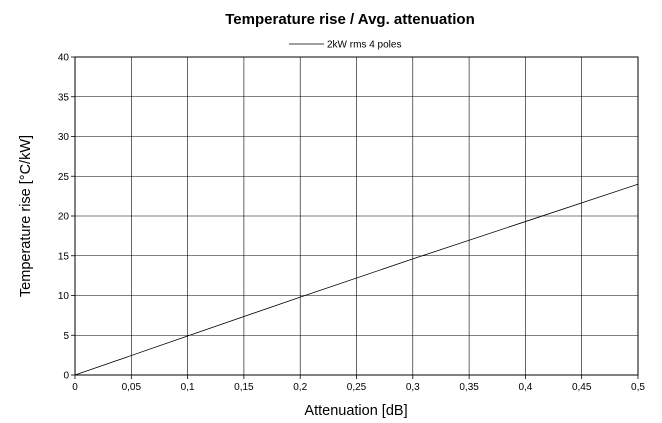  Describe the element at coordinates (64, 296) in the screenshot. I see `y-tick-label-2: 10` at that location.